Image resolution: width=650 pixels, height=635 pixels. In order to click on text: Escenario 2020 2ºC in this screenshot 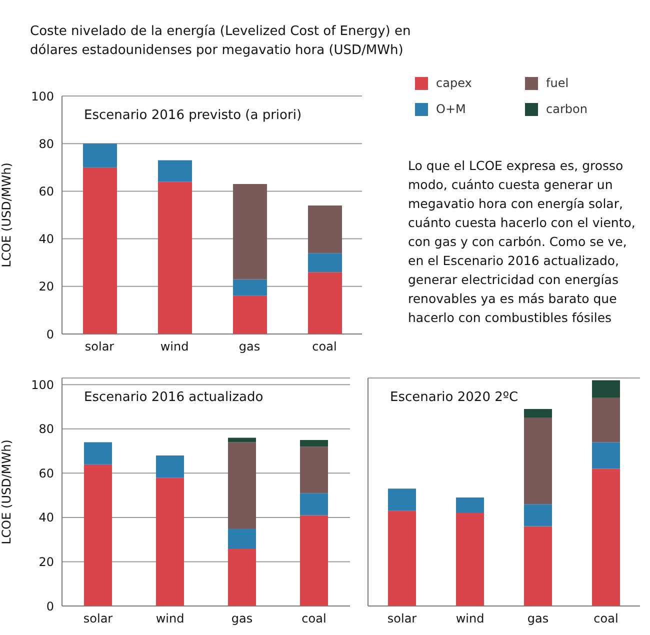, I will do `click(454, 397)`.